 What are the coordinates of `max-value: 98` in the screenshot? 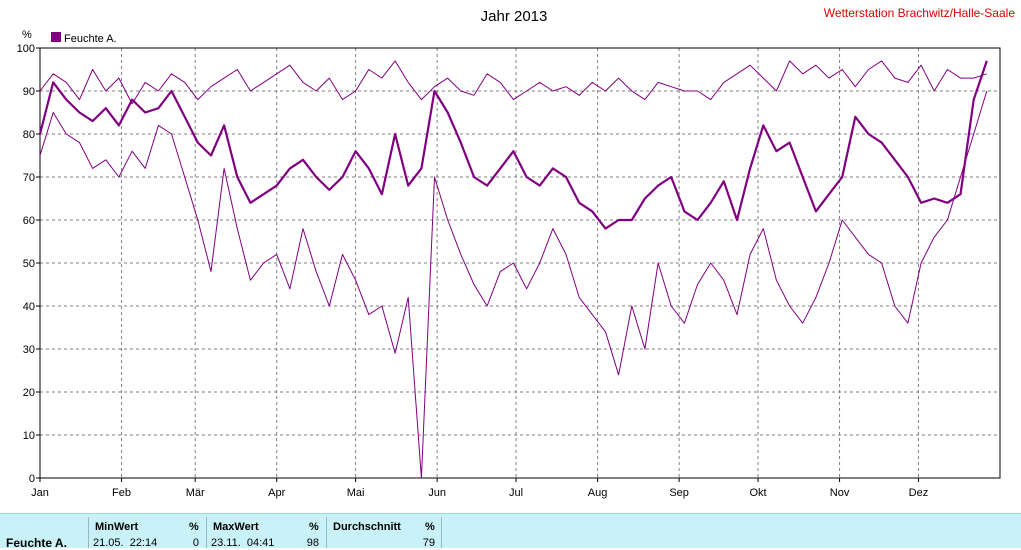 It's located at (312, 543).